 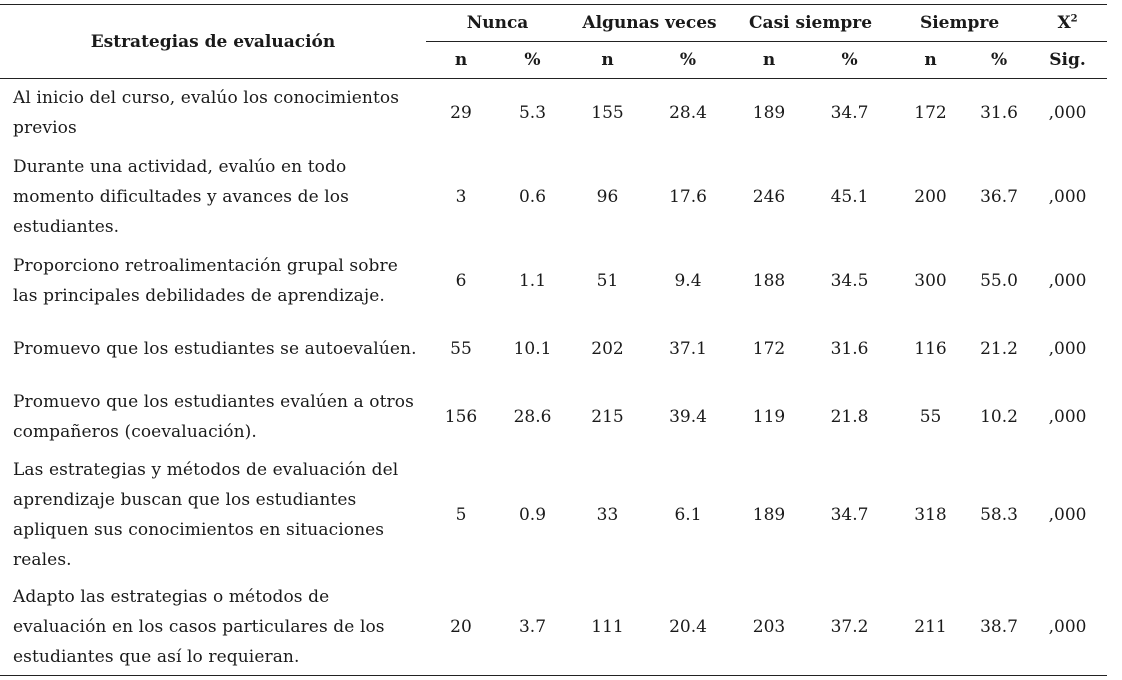 What do you see at coordinates (650, 23) in the screenshot?
I see `group-header-algunas-veces: Algunas veces` at bounding box center [650, 23].